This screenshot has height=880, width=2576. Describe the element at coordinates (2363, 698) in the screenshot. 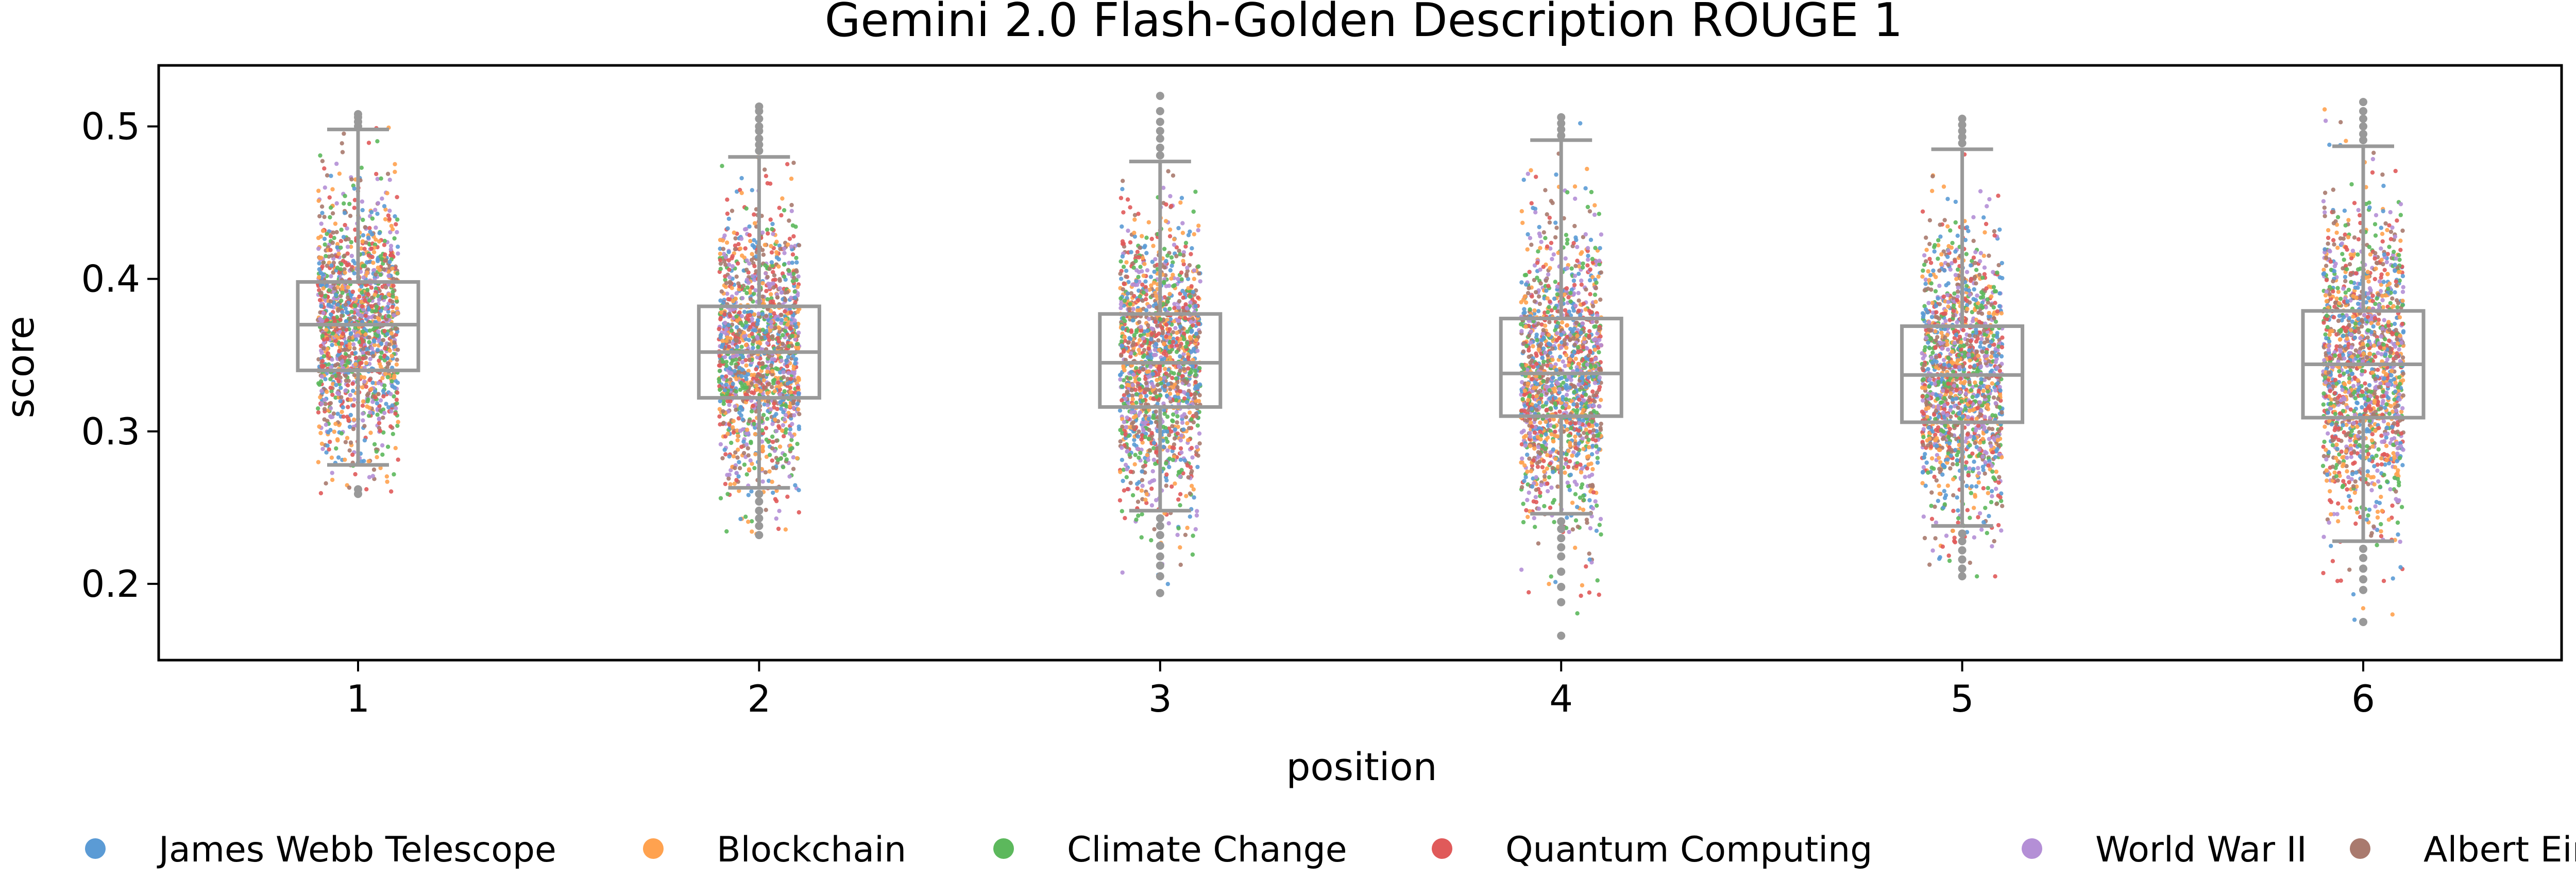

I see `x-tick-label: 6` at that location.